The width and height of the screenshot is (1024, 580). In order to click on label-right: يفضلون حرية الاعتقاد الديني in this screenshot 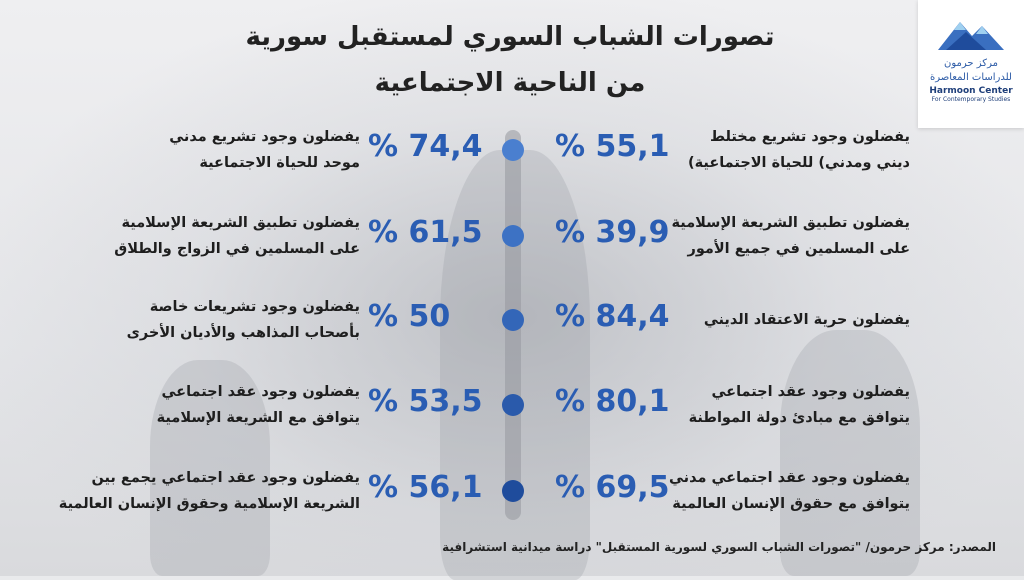, I will do `click(806, 320)`.